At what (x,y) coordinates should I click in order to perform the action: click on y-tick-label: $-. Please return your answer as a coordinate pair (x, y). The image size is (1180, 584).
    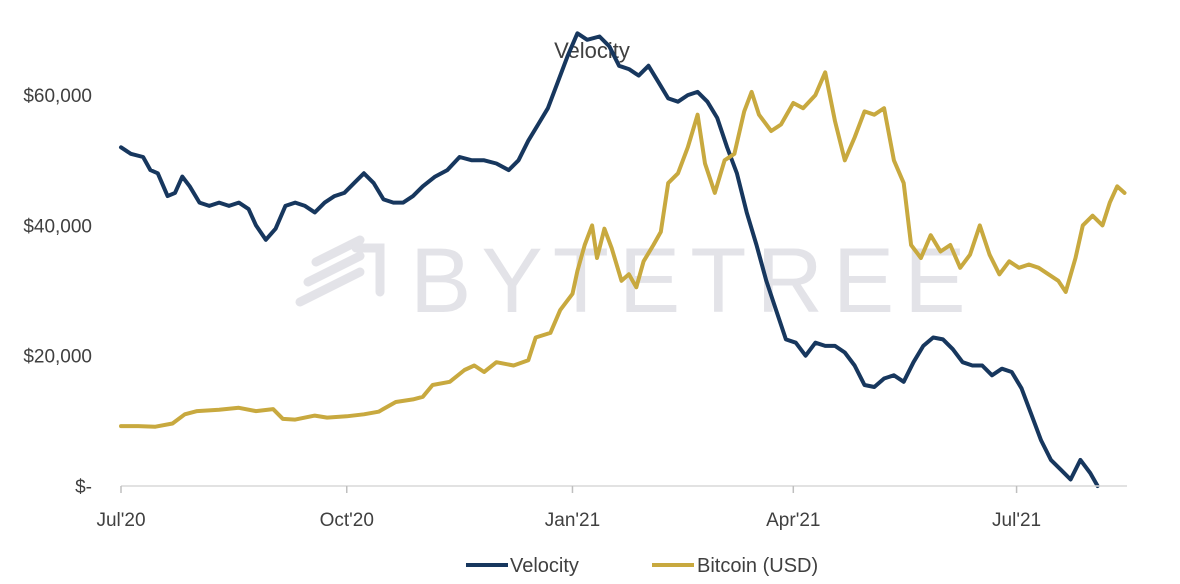
    Looking at the image, I should click on (83, 487).